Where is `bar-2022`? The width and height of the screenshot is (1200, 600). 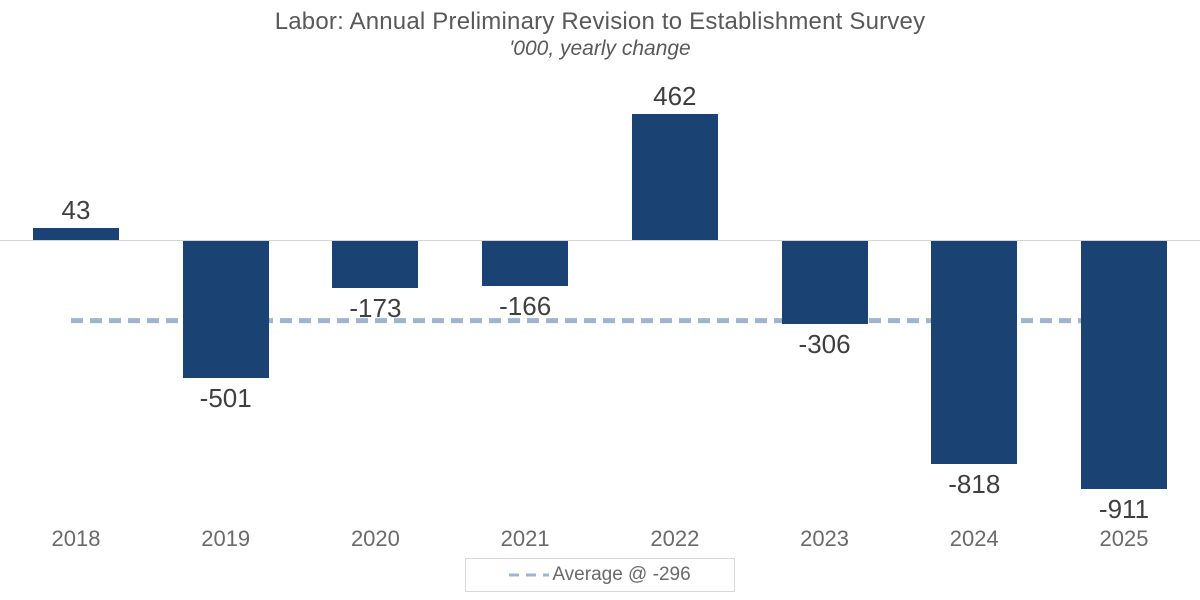 bar-2022 is located at coordinates (674, 177).